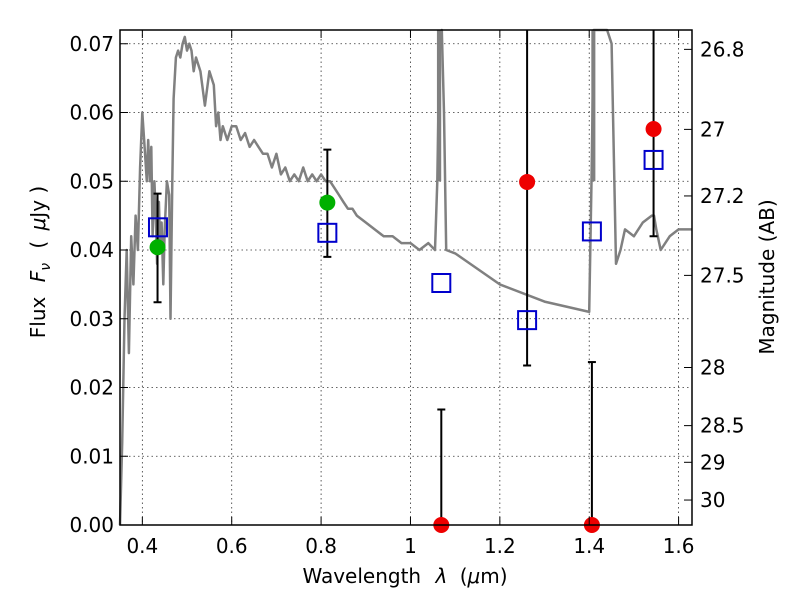 This screenshot has width=800, height=605. I want to click on y-tick-label: 0.03, so click(91, 319).